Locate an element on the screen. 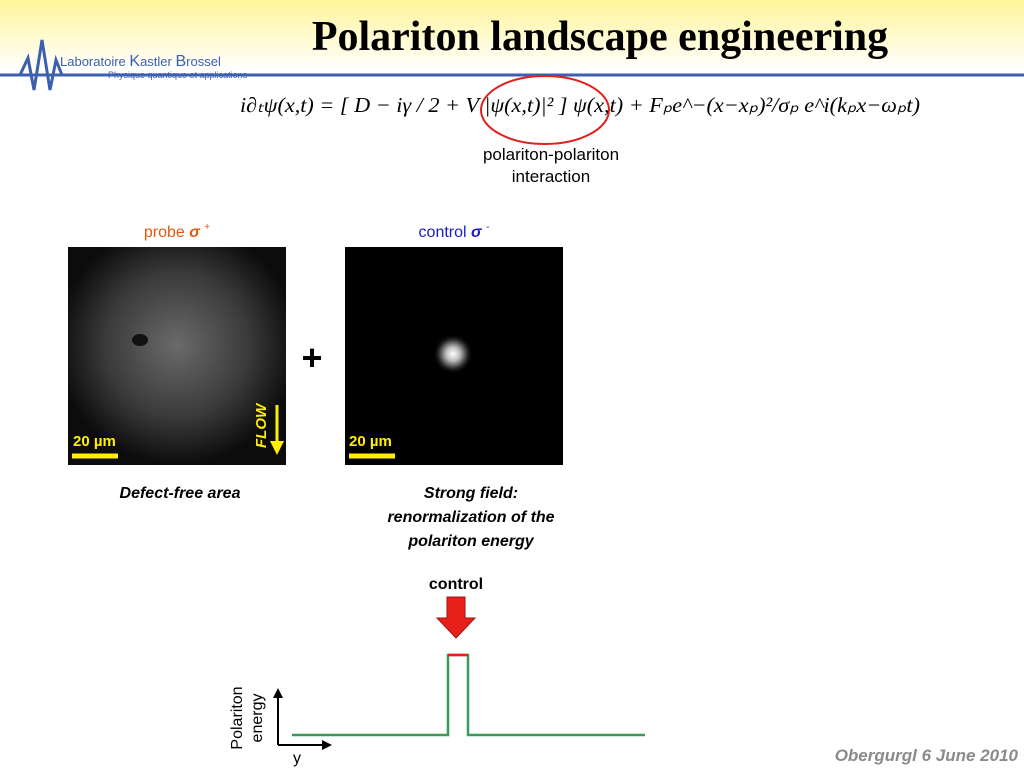 This screenshot has width=1024, height=773. highlight-circle is located at coordinates (545, 110).